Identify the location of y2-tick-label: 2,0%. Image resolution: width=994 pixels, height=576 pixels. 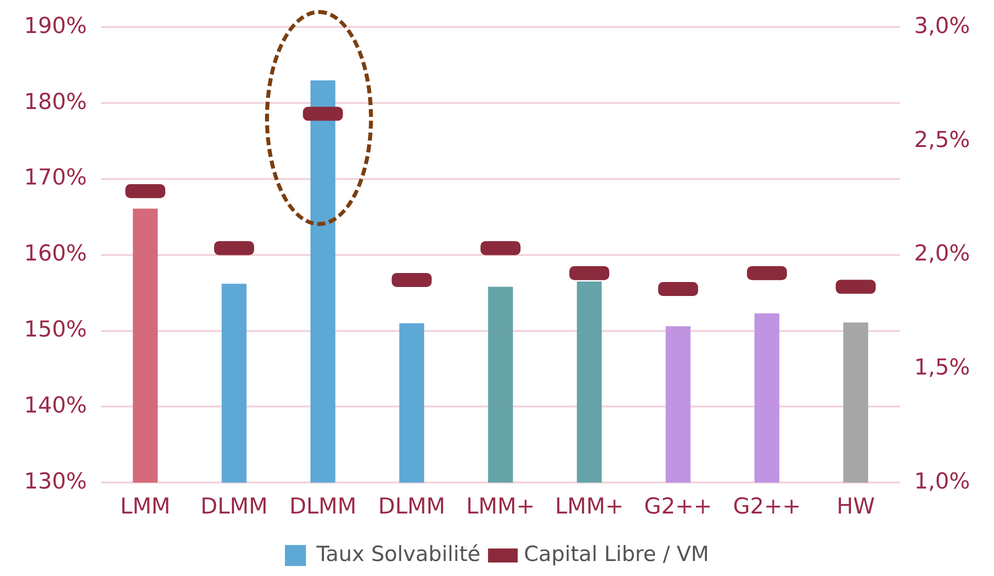
(942, 254).